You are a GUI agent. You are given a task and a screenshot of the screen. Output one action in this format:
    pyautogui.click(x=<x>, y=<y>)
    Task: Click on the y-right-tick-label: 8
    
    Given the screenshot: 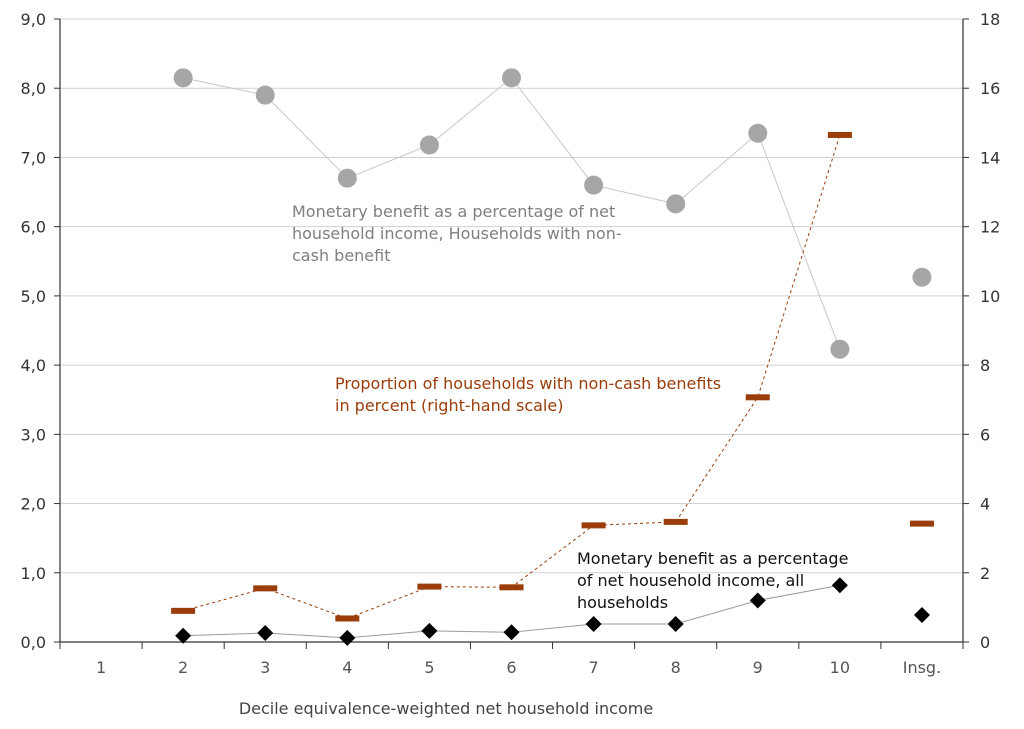 What is the action you would take?
    pyautogui.click(x=985, y=365)
    